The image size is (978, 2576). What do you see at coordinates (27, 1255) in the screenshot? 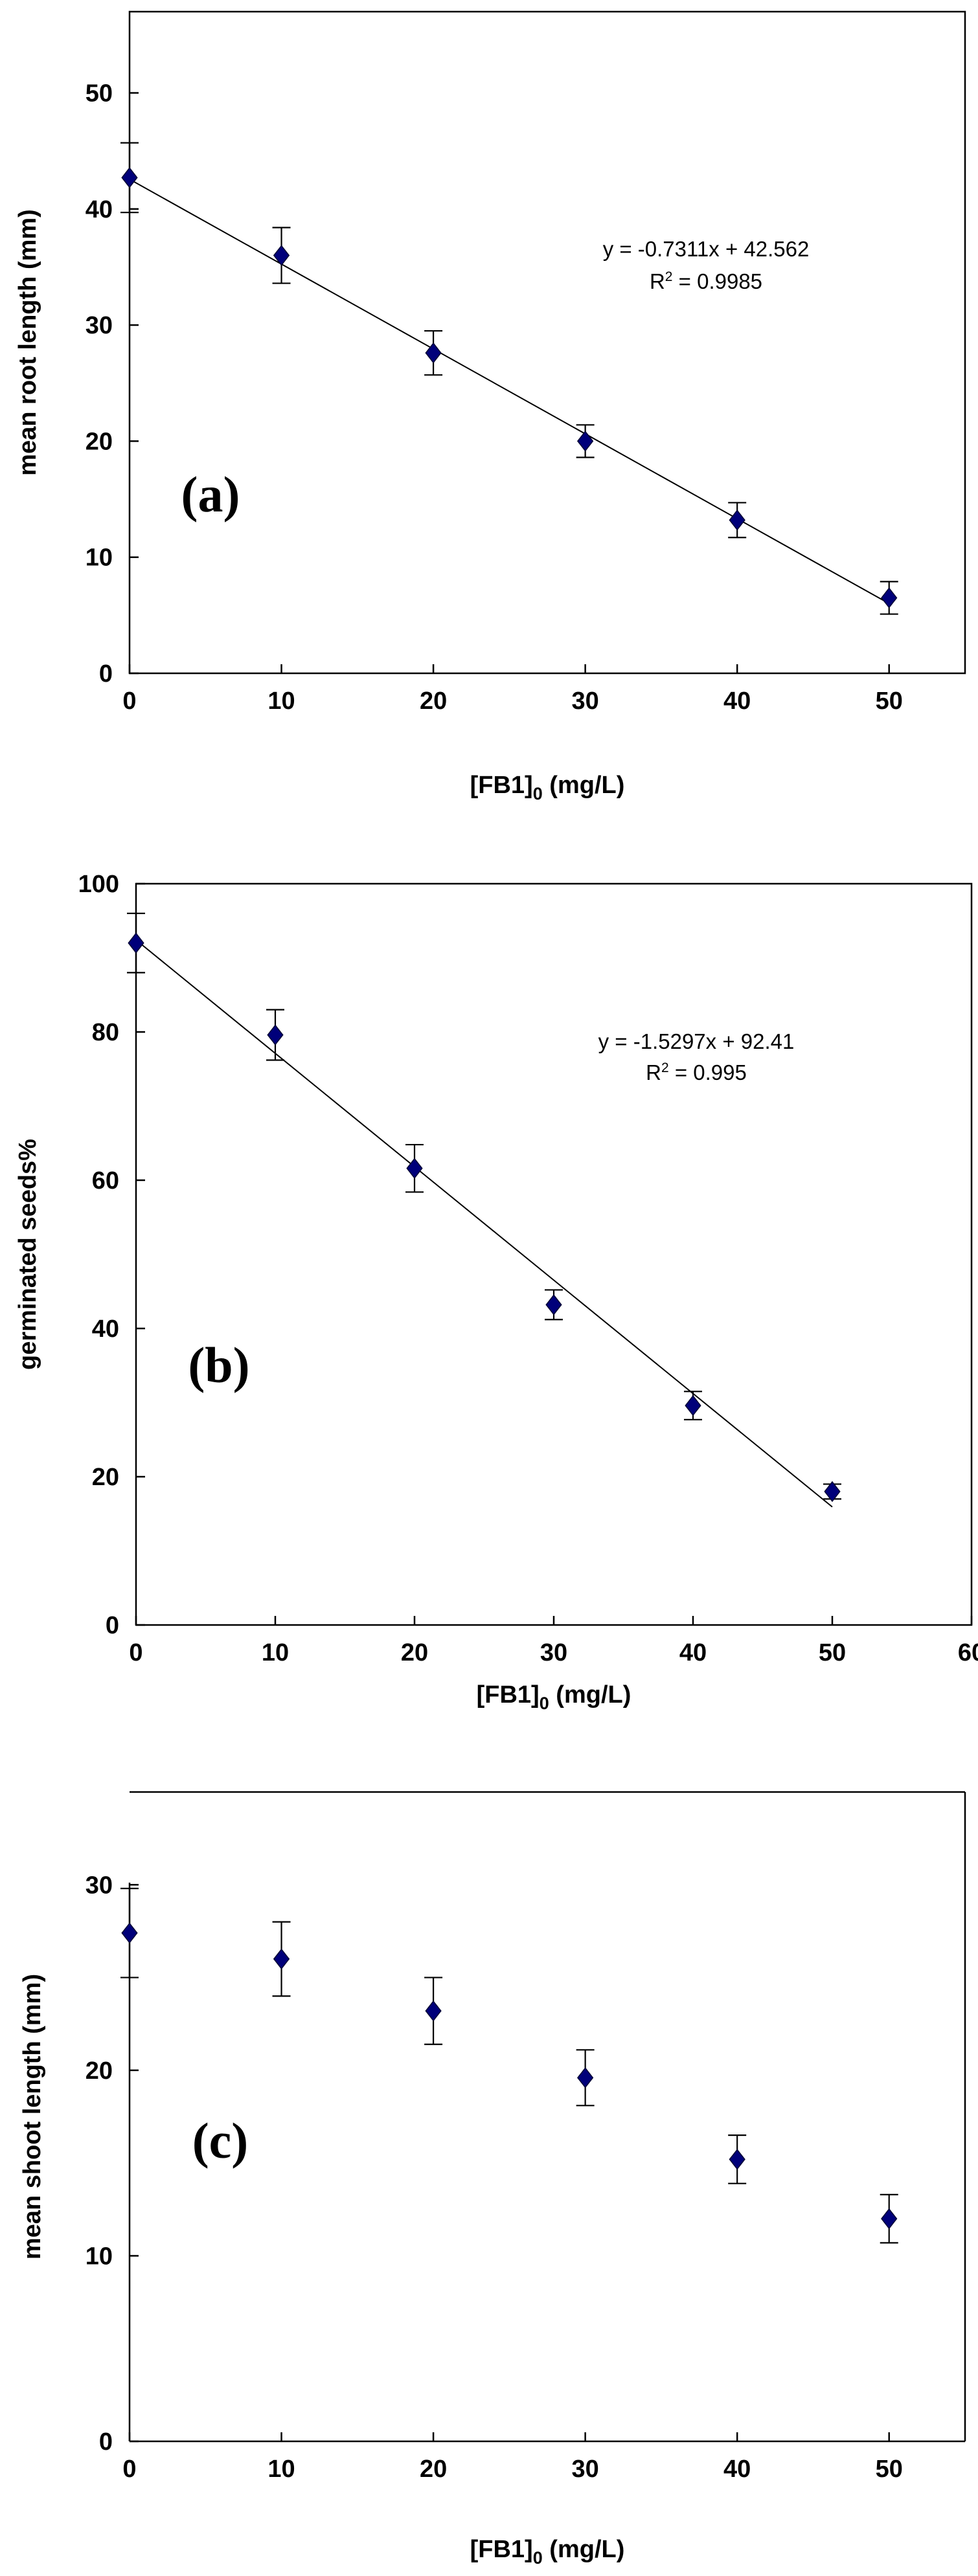
I see `y-axis-label: germinated seeds%` at bounding box center [27, 1255].